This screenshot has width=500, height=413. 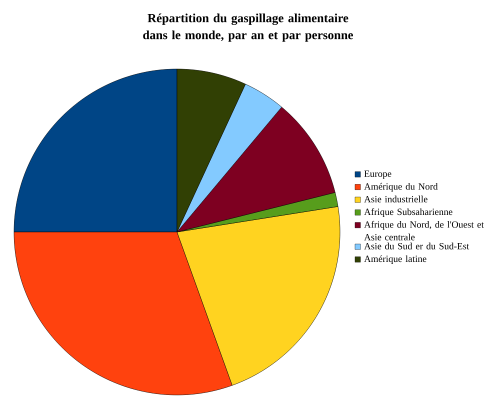 I want to click on legend-label: Afrique Subsaharienne, so click(x=408, y=213).